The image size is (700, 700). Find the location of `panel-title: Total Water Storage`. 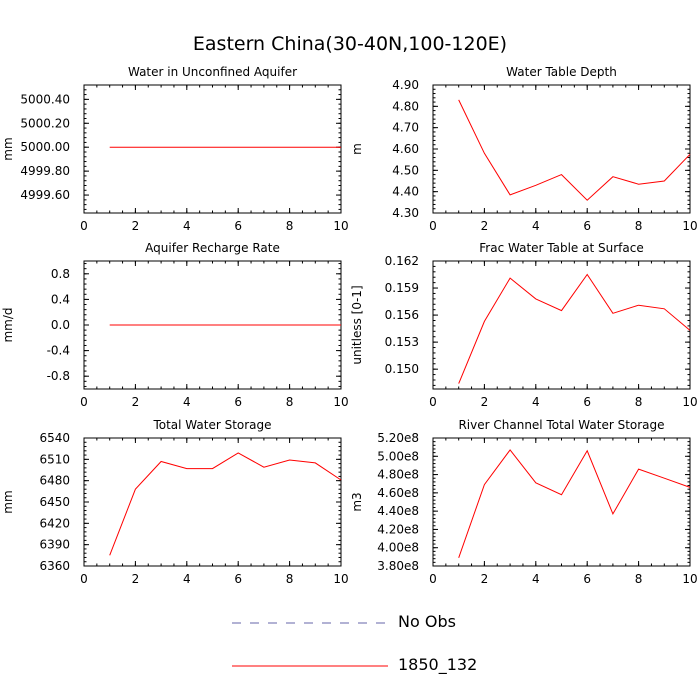

panel-title: Total Water Storage is located at coordinates (211, 425).